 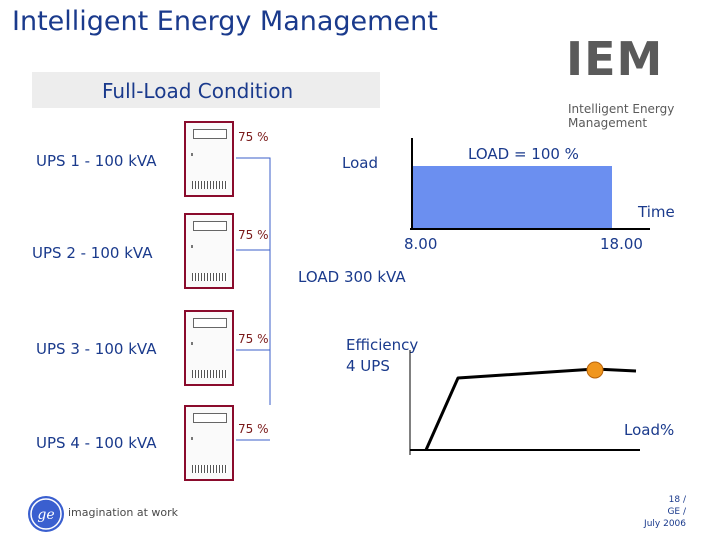 I want to click on ups-2-label: UPS 2 - 100 kVA, so click(x=92, y=253).